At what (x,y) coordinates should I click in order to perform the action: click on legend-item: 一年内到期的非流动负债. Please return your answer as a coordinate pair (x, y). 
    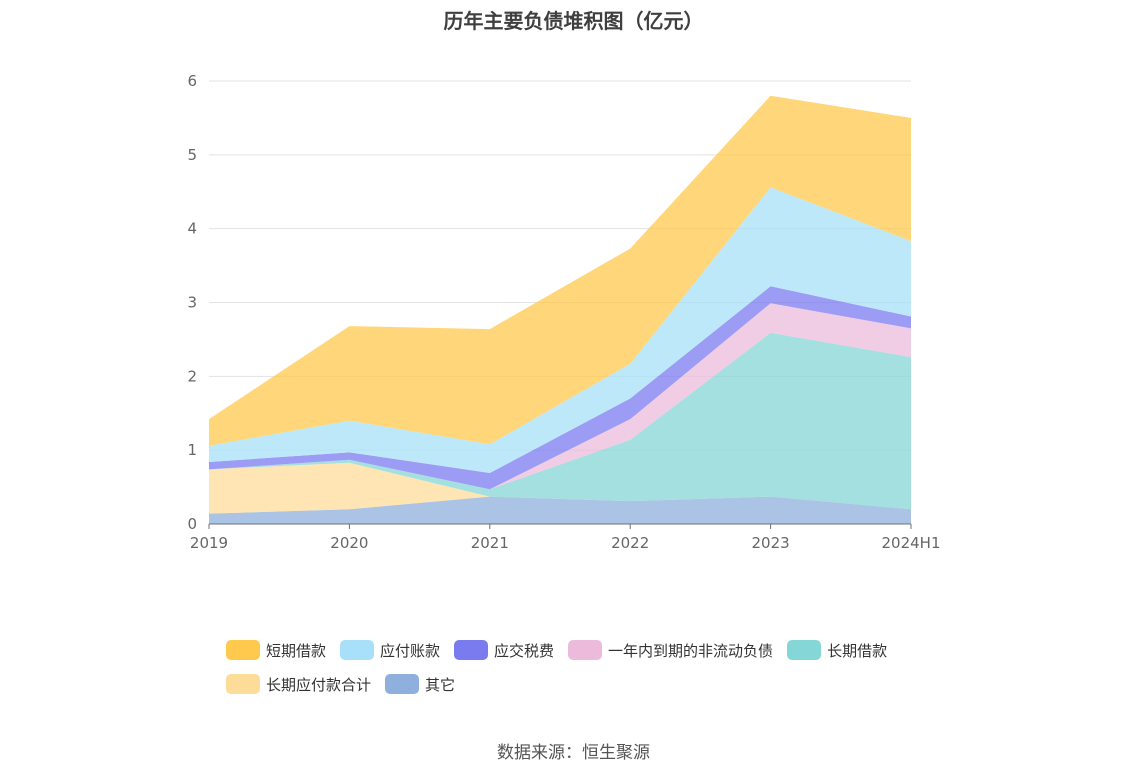
    Looking at the image, I should click on (670, 650).